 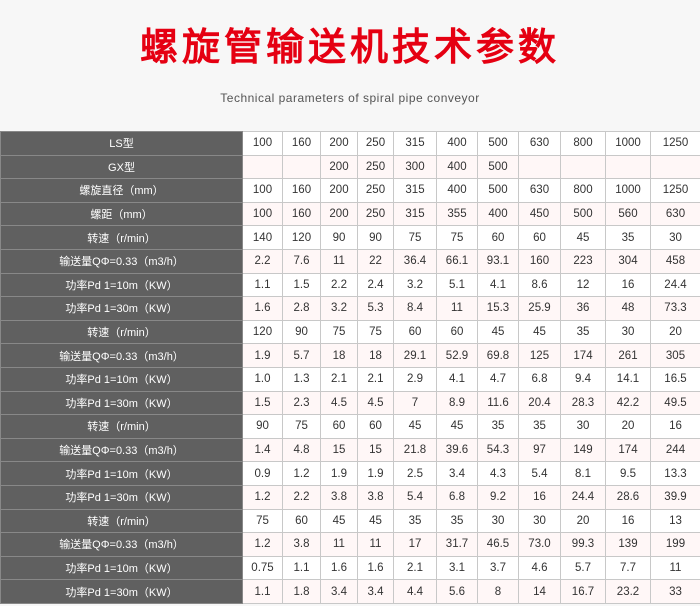 What do you see at coordinates (628, 143) in the screenshot?
I see `table-cell: 1000` at bounding box center [628, 143].